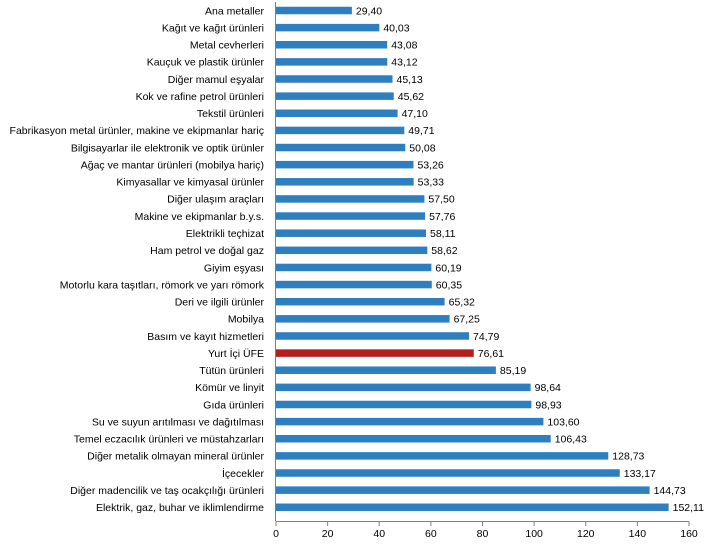 The image size is (718, 545). Describe the element at coordinates (491, 354) in the screenshot. I see `value-label: 76,61` at that location.